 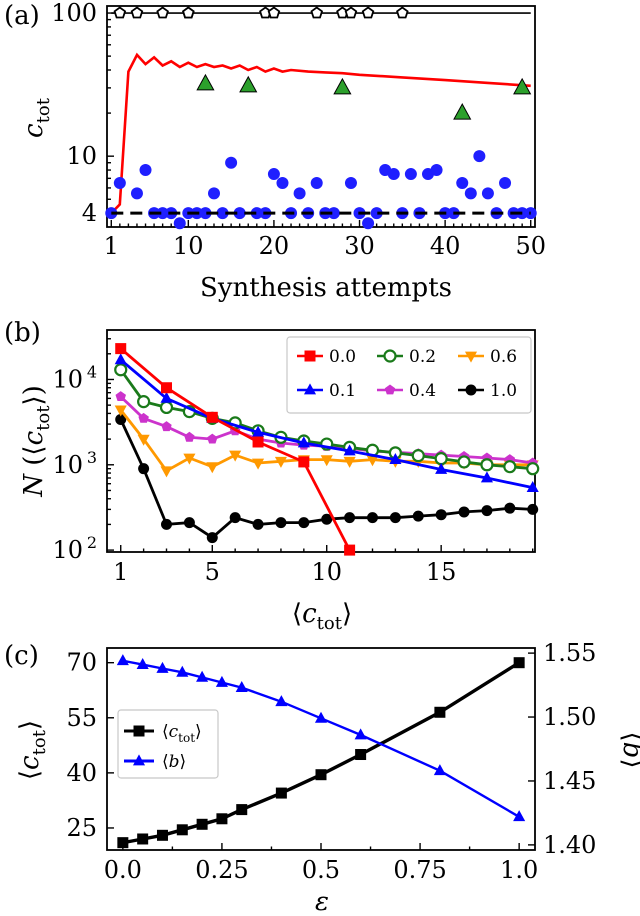 I want to click on legend-label: ⟨ctot⟩, so click(x=182, y=733).